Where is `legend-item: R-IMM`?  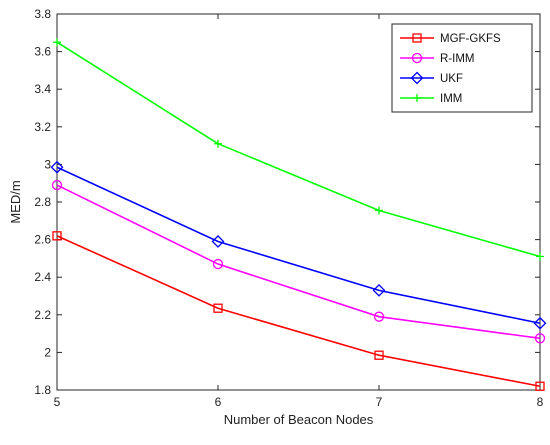
legend-item: R-IMM is located at coordinates (437, 58).